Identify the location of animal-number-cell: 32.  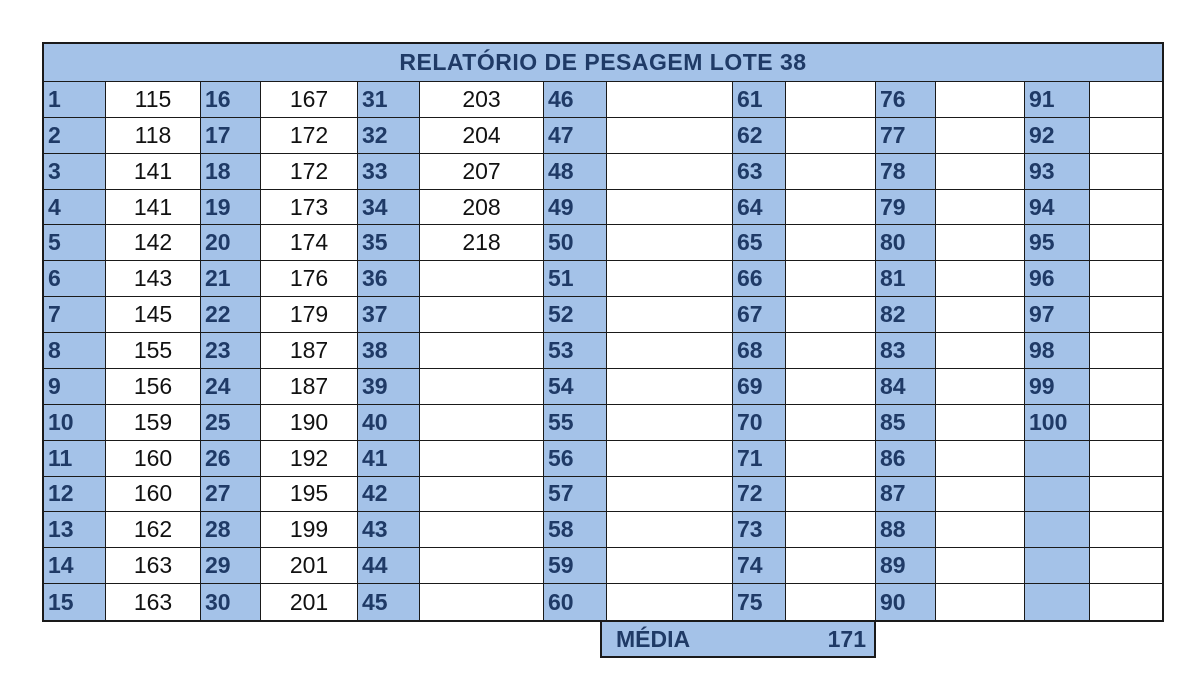
(389, 135).